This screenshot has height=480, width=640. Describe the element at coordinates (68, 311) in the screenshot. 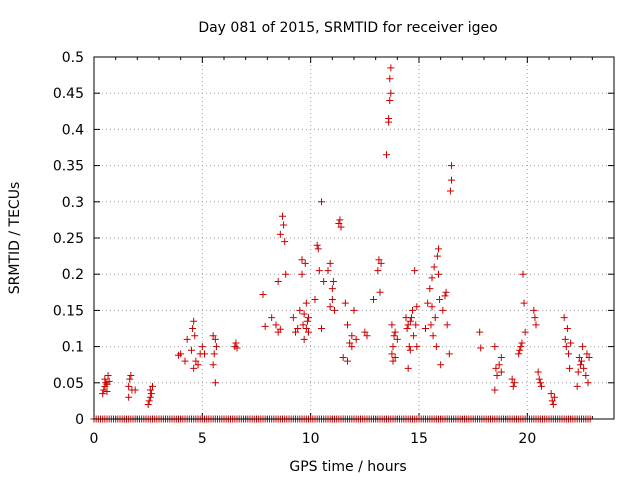

I see `y-tick-label: 0.15` at that location.